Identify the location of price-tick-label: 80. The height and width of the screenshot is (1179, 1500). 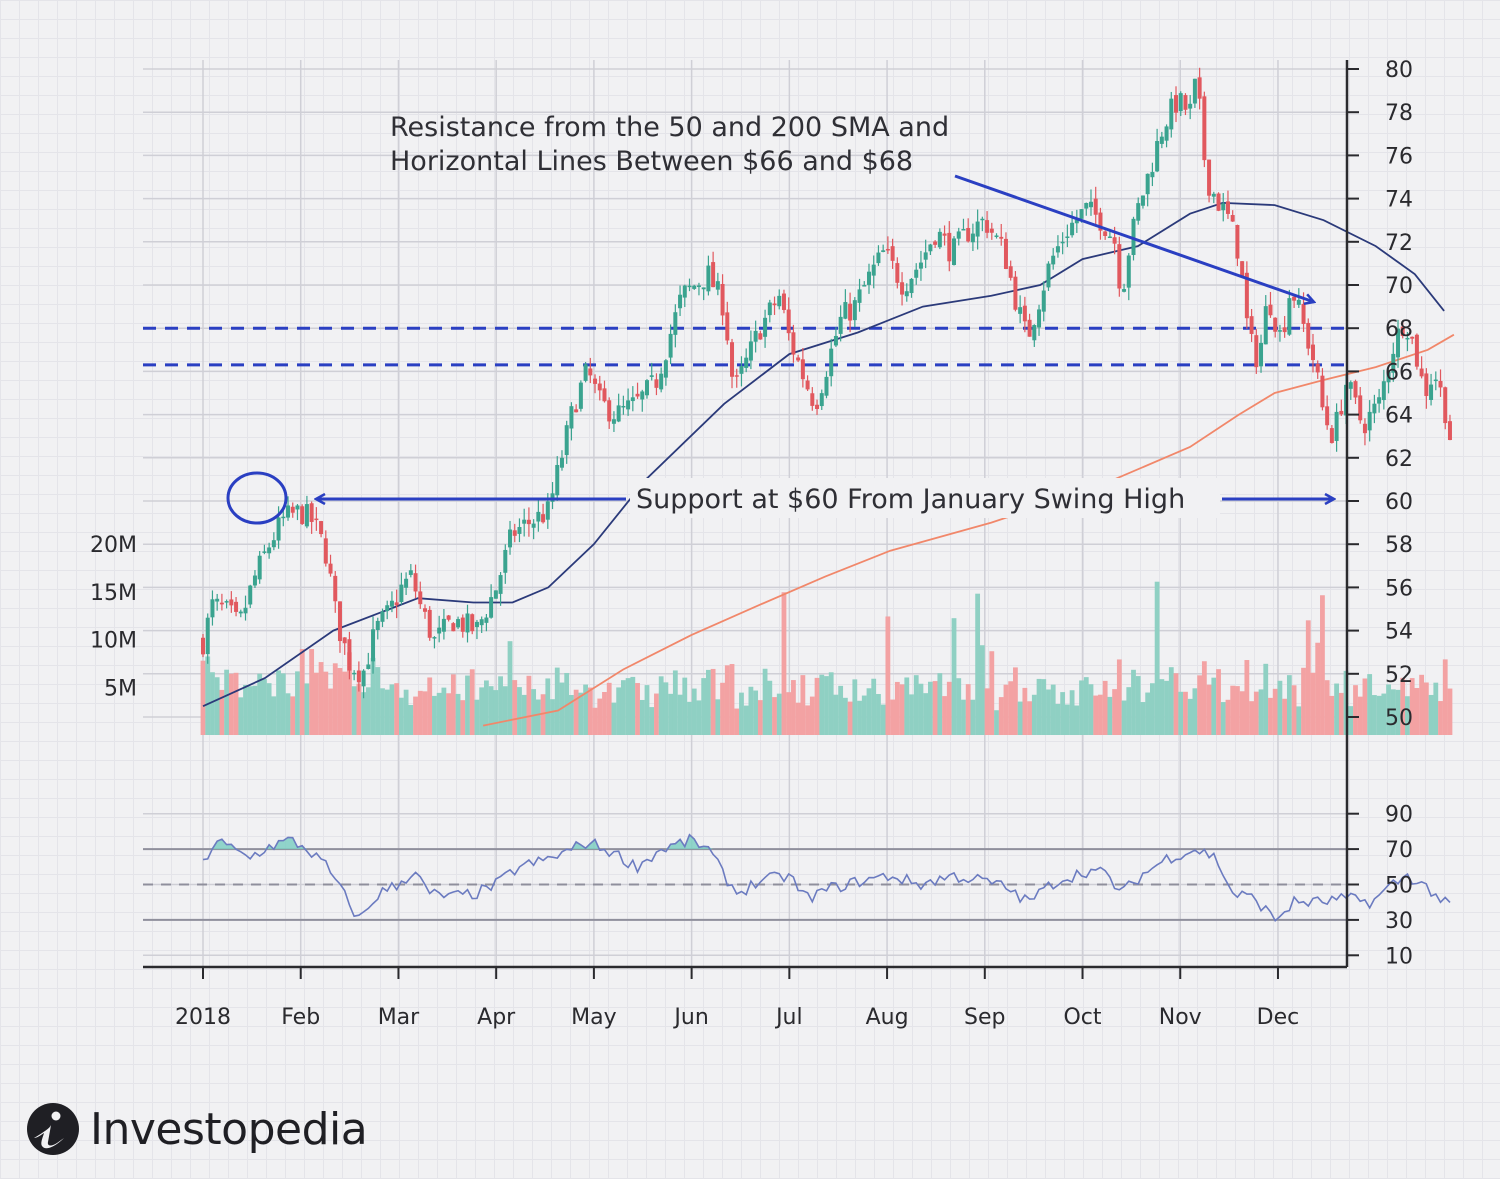
(1399, 70).